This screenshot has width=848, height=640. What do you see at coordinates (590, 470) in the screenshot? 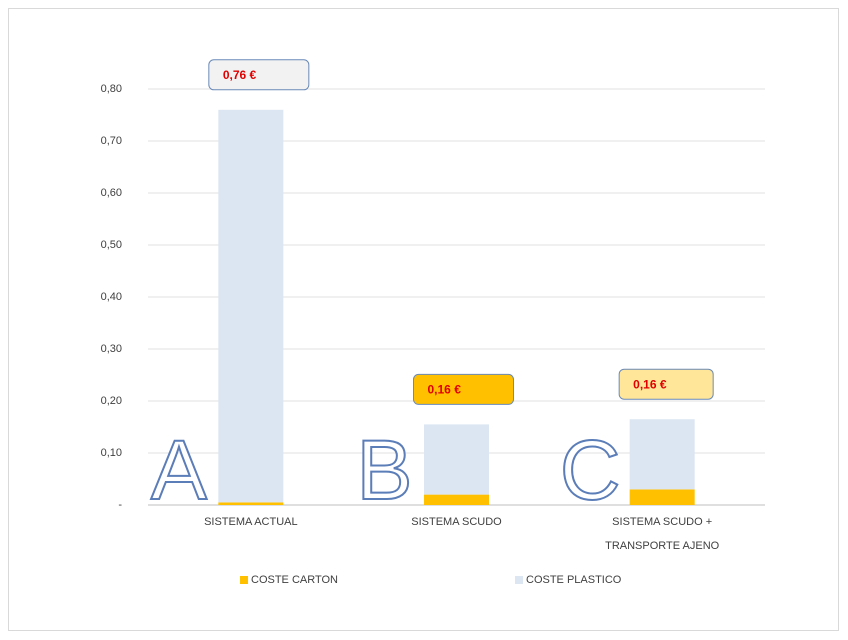
I see `bar-letter: C` at bounding box center [590, 470].